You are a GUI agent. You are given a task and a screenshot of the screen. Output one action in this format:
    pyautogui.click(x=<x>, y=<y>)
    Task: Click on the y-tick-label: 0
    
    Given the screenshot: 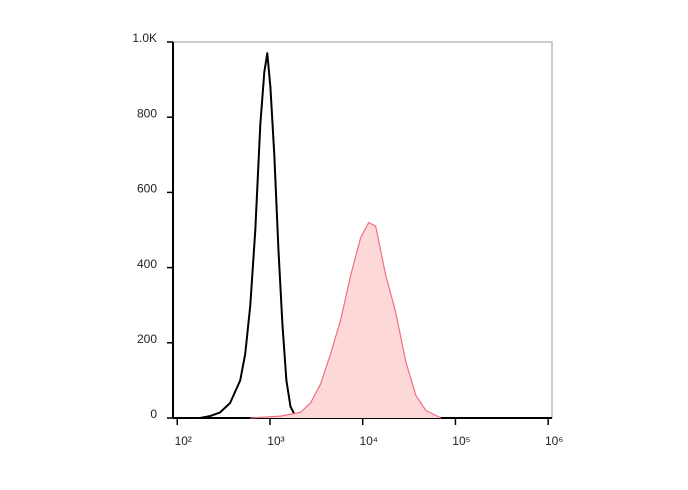 What is the action you would take?
    pyautogui.click(x=153, y=414)
    